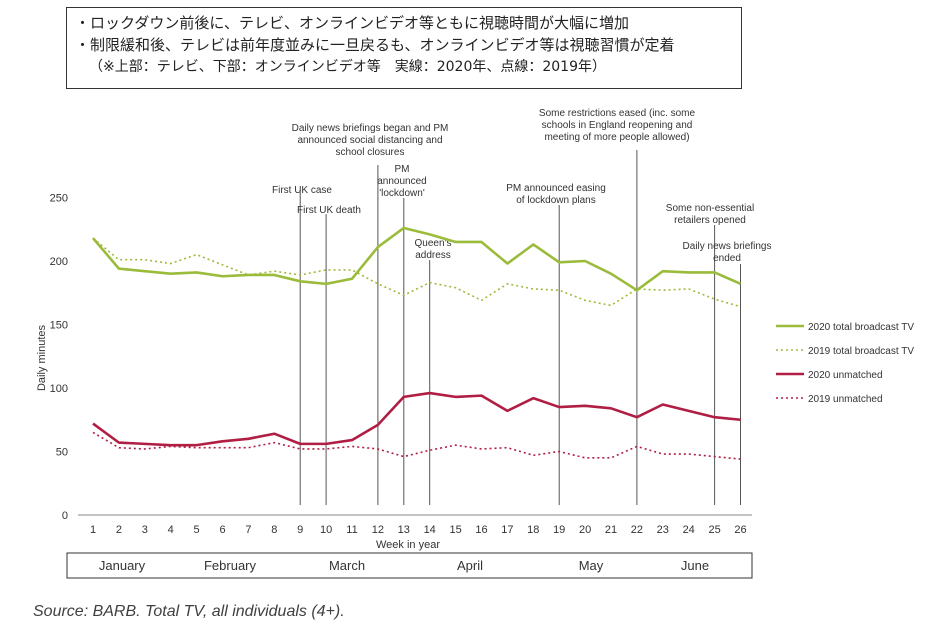 The width and height of the screenshot is (939, 637). I want to click on x-tick-label: 7, so click(248, 530).